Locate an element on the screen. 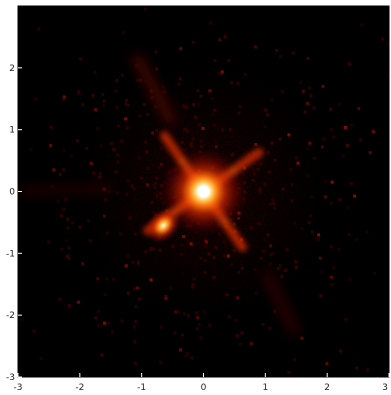  y-tick-label: 0 is located at coordinates (12, 193).